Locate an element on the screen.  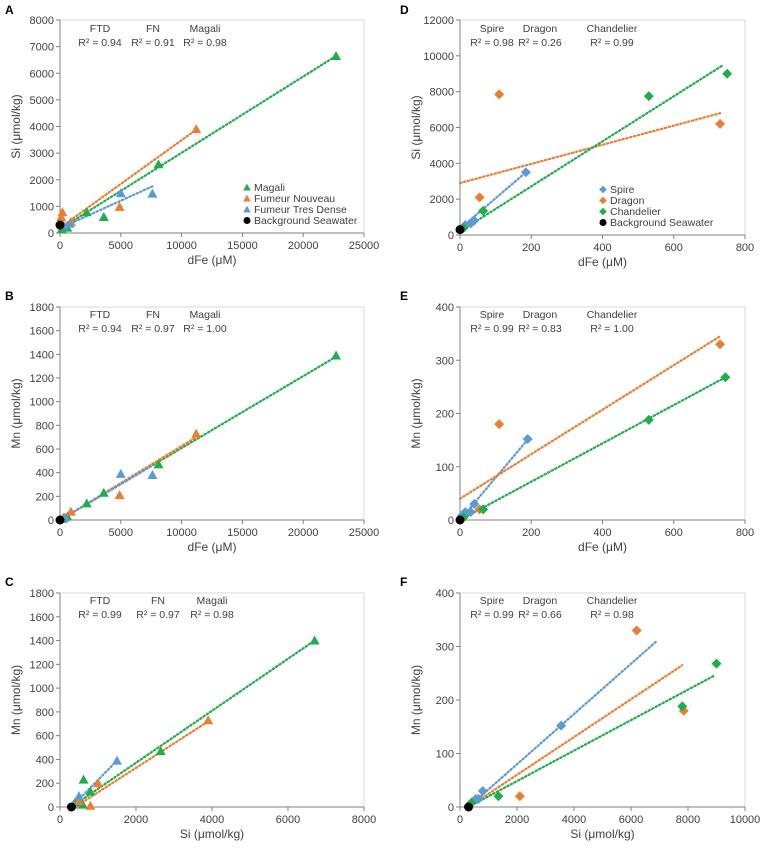
legend-entry: Dragon is located at coordinates (627, 201).